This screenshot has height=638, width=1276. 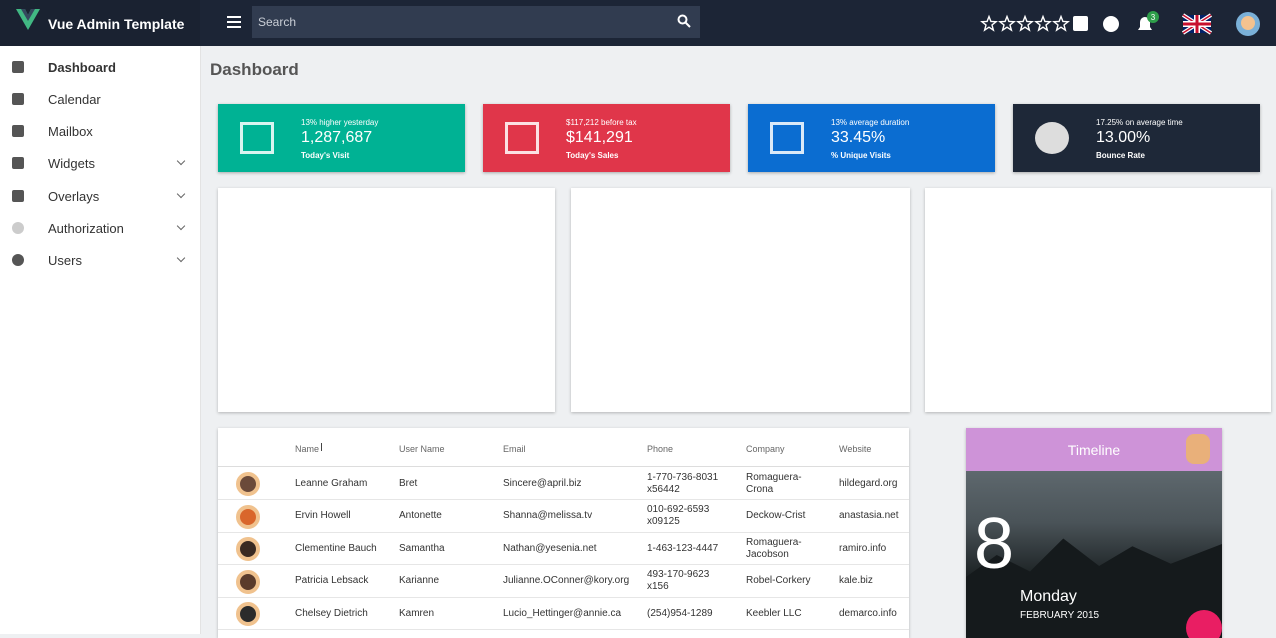 What do you see at coordinates (1153, 17) in the screenshot?
I see `badge` at bounding box center [1153, 17].